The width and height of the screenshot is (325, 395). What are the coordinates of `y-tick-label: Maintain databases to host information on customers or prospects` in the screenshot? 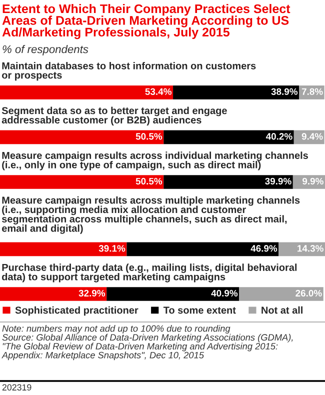 It's located at (129, 71).